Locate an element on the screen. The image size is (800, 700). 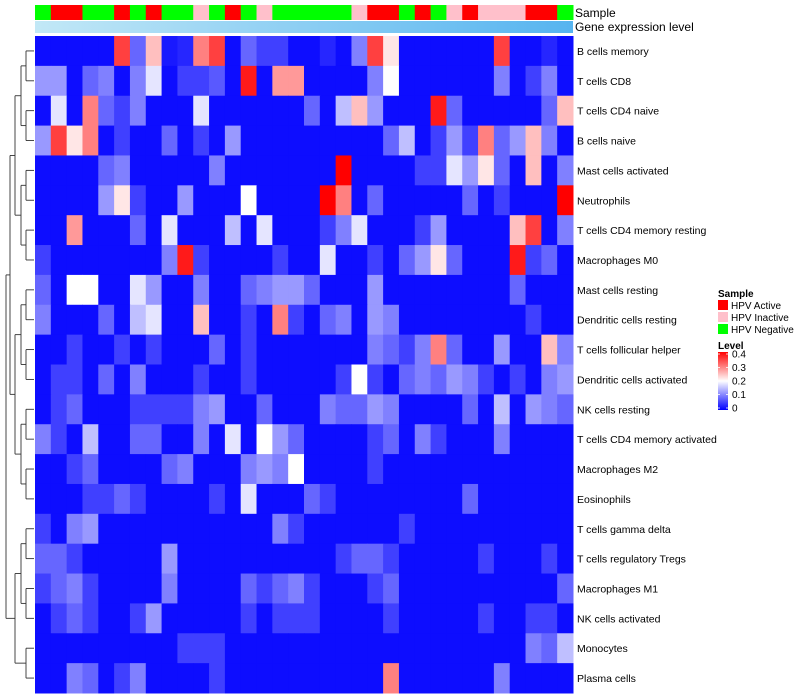
row-label: Macrophages M1 is located at coordinates (617, 589).